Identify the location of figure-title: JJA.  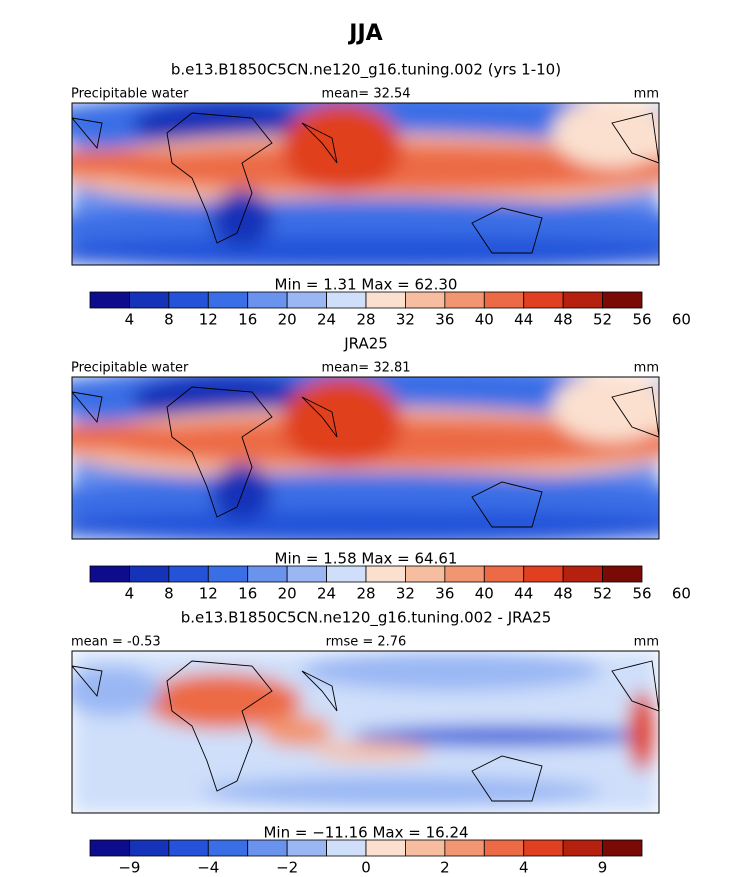
(364, 33).